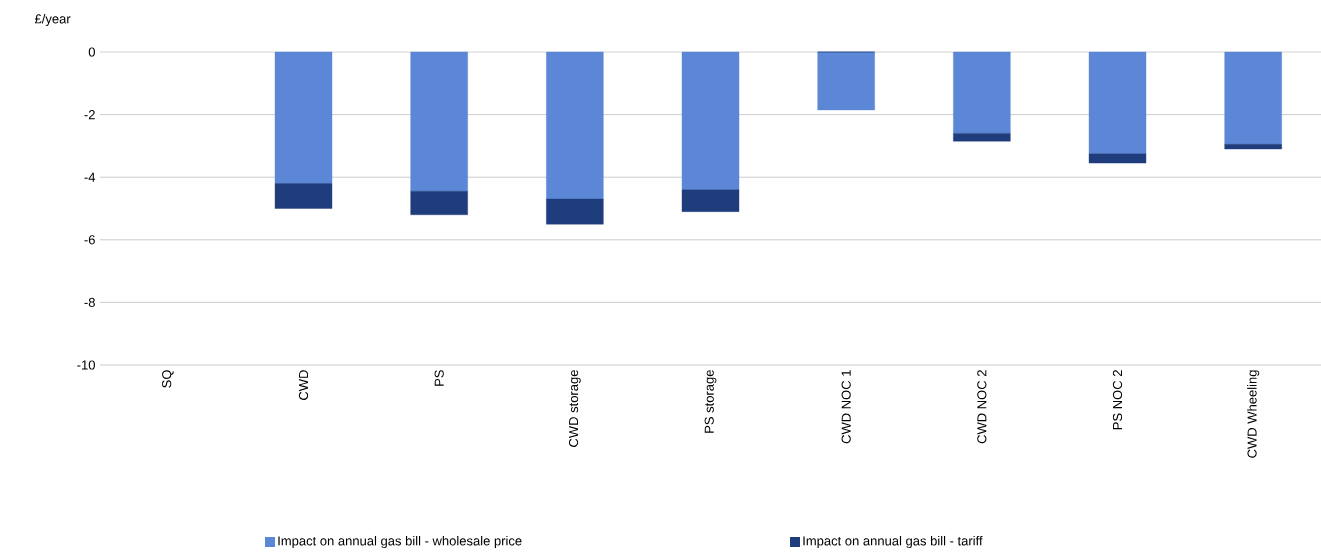 The image size is (1321, 554). Describe the element at coordinates (1253, 414) in the screenshot. I see `x-tick-label: CWD Wheeling` at that location.